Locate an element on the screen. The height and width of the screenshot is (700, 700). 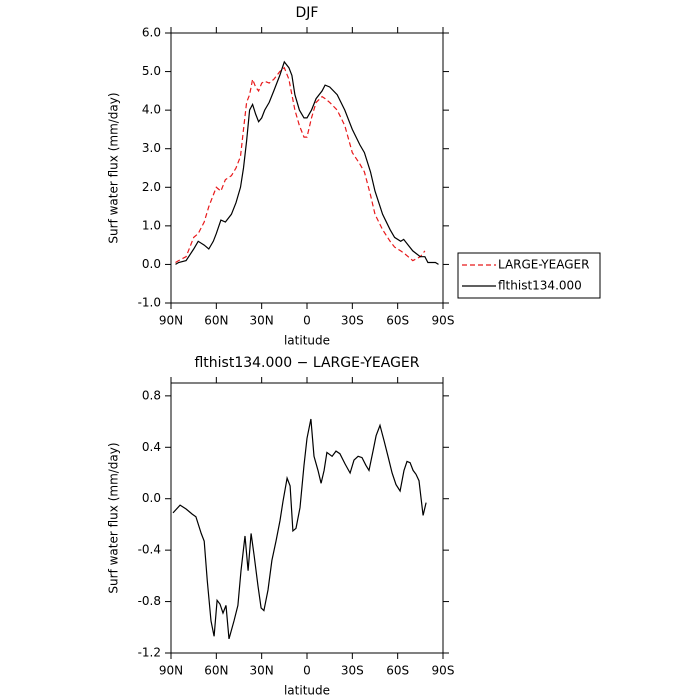
y-tick-label: -0.4 is located at coordinates (149, 550).